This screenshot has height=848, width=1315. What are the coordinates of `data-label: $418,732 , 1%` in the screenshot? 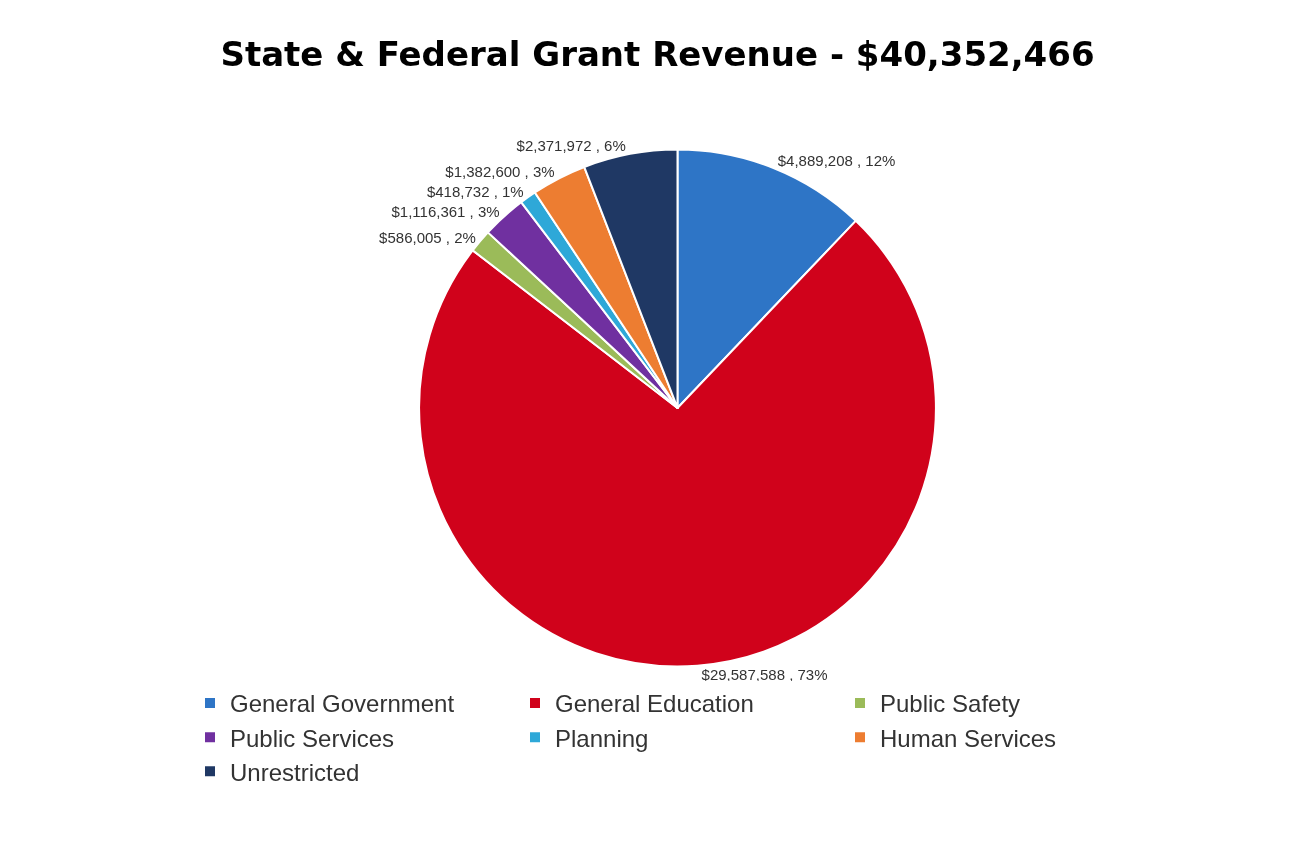 It's located at (475, 192).